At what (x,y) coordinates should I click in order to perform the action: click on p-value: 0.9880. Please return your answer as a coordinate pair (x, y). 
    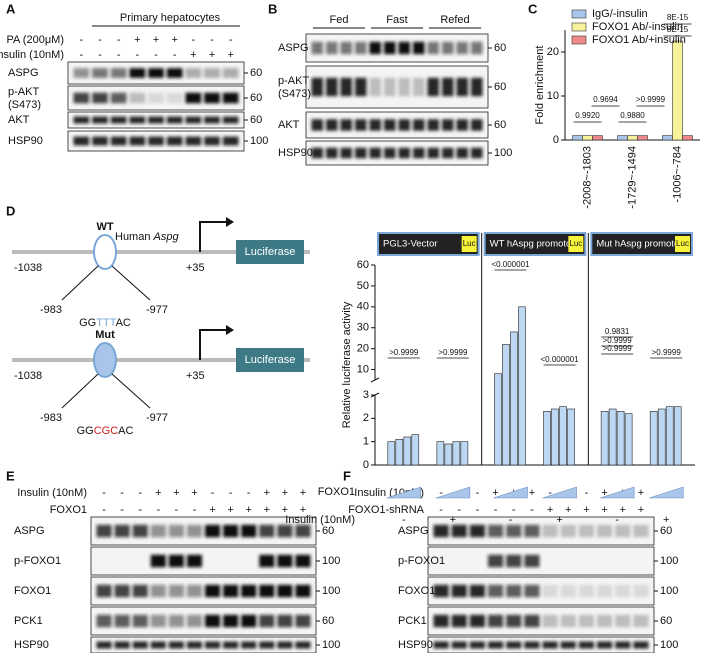
    Looking at the image, I should click on (632, 115).